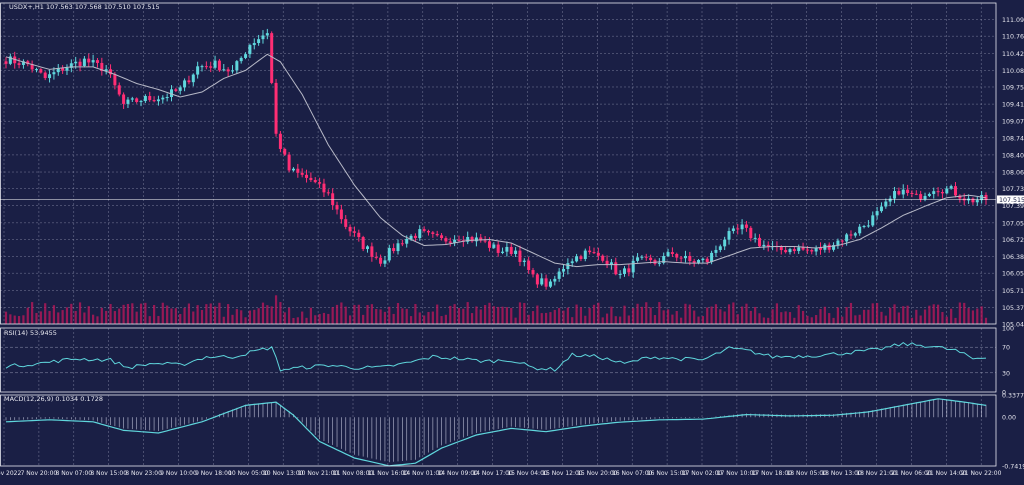 The image size is (1024, 485). I want to click on volume-bars, so click(496, 309).